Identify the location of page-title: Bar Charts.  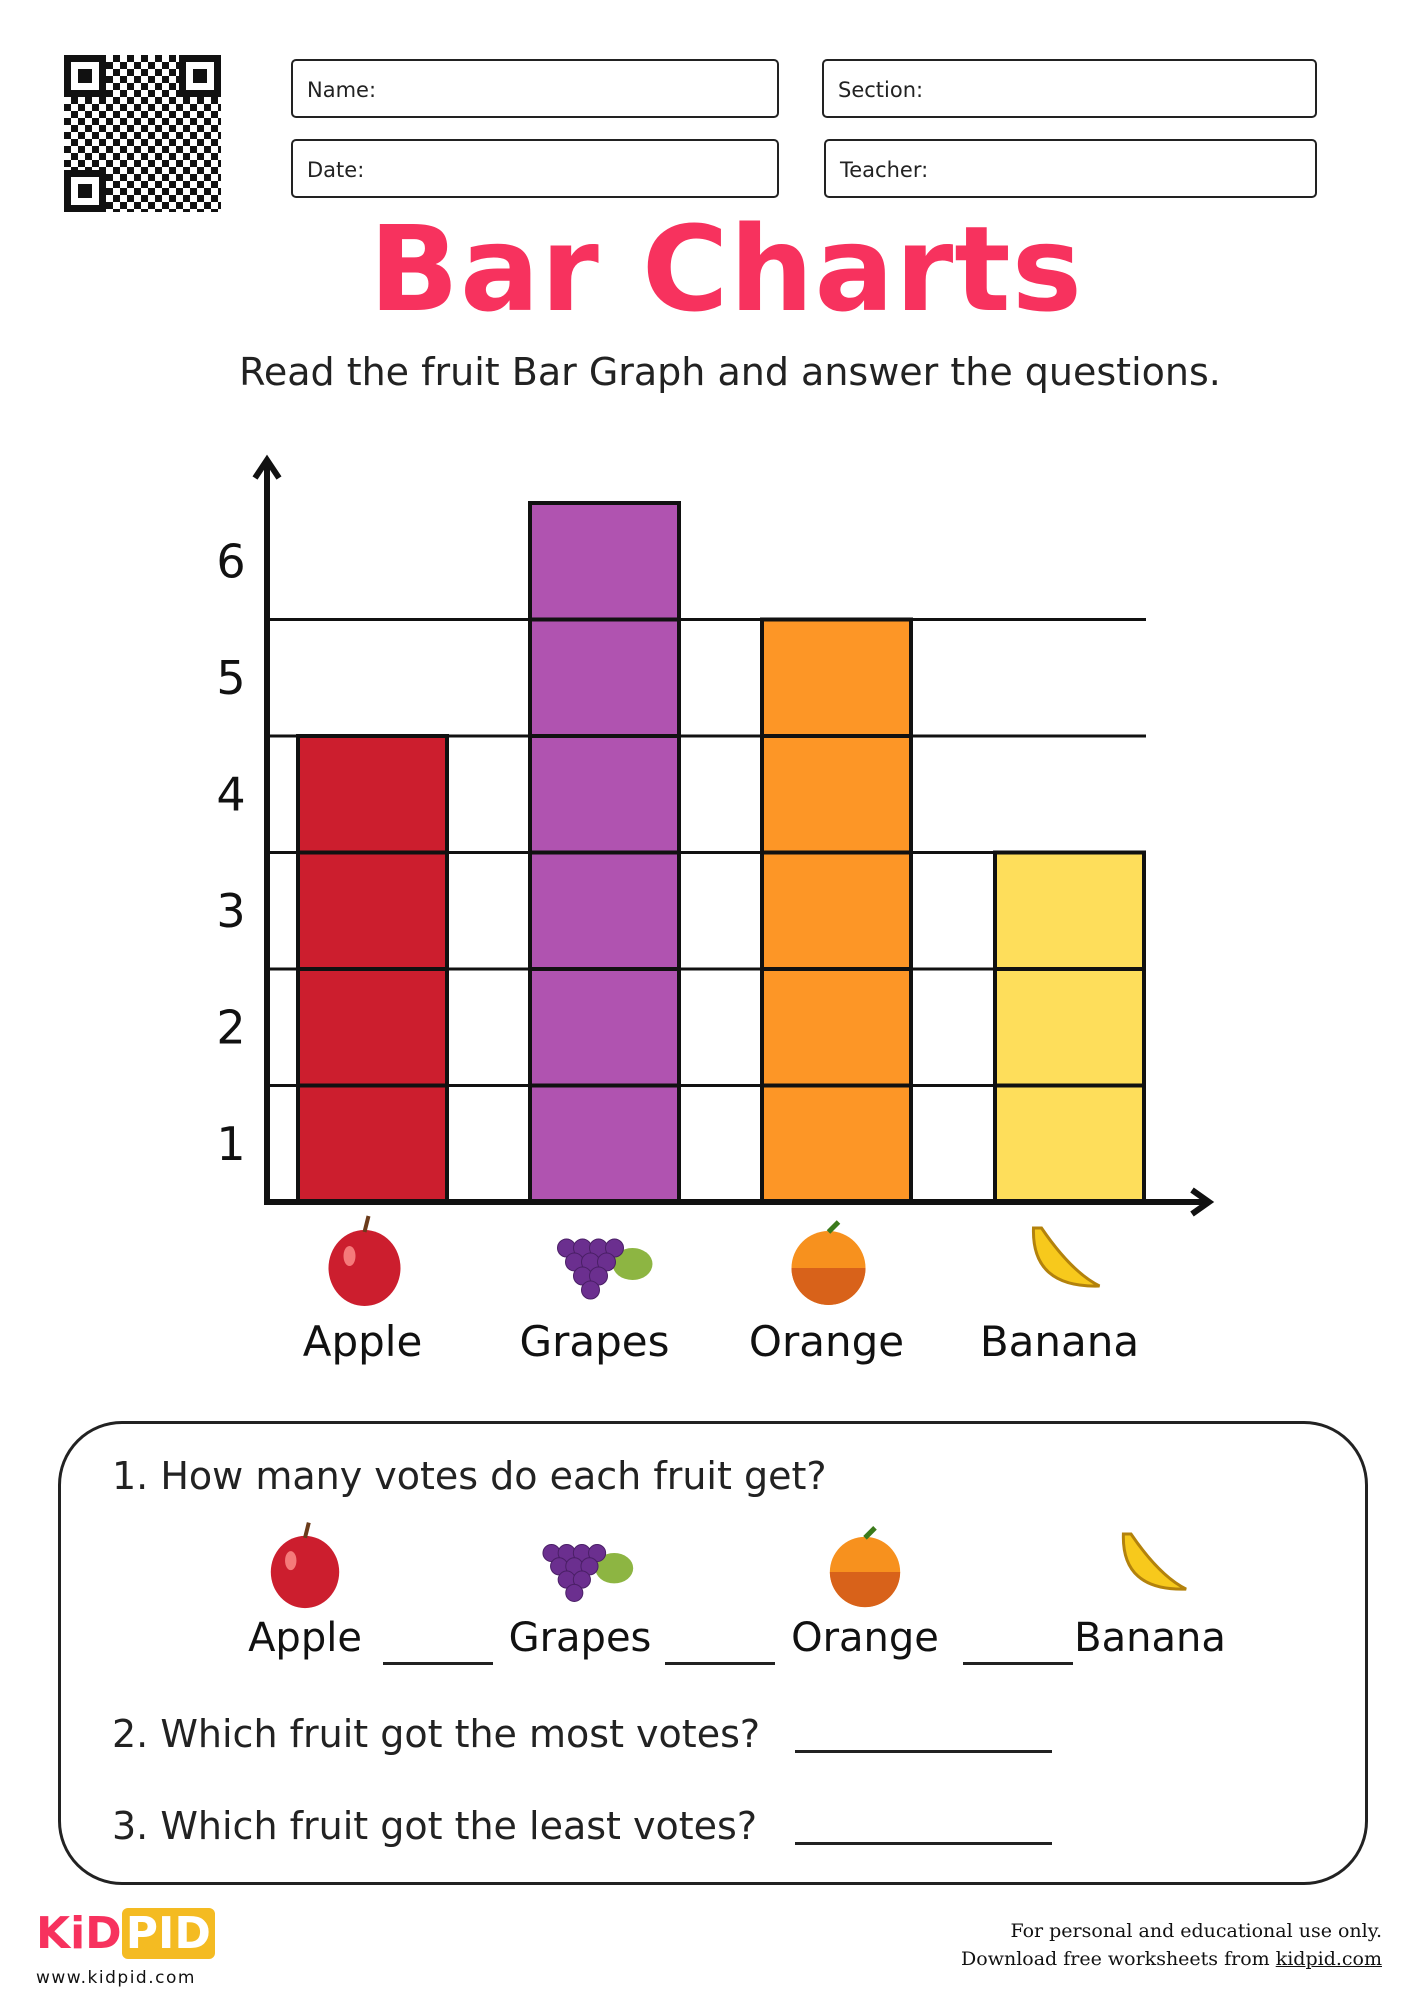
(726, 269).